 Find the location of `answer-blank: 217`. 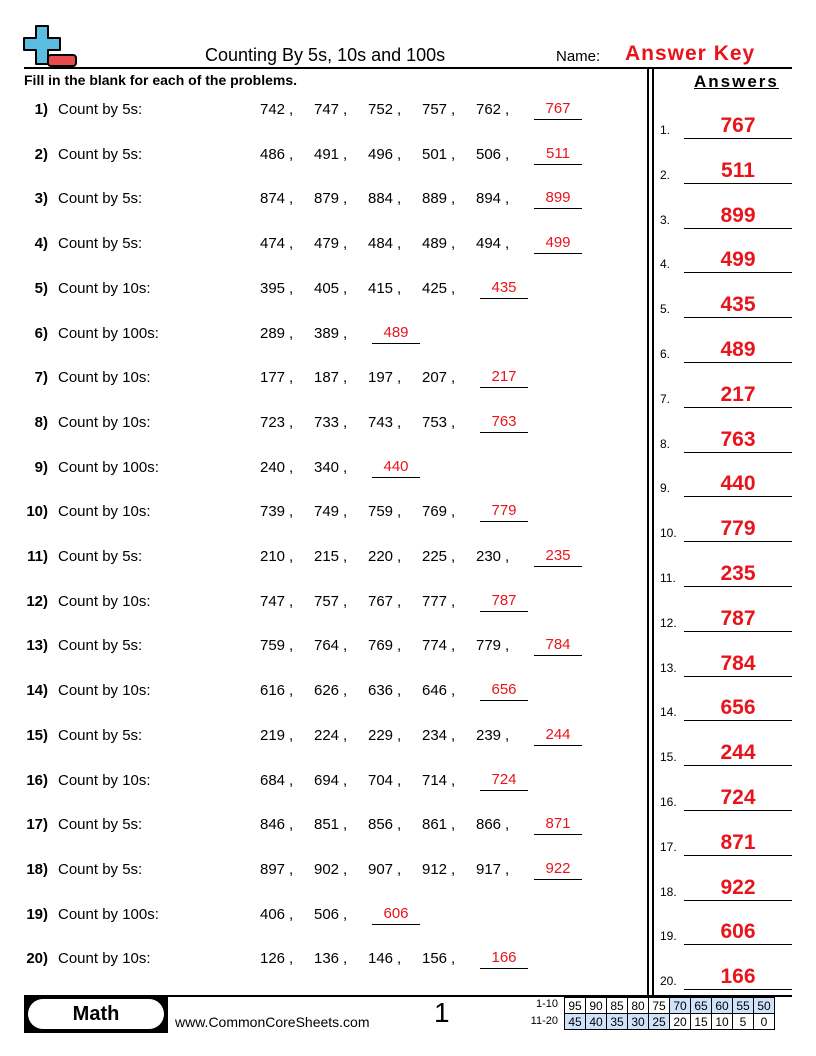

answer-blank: 217 is located at coordinates (504, 378).